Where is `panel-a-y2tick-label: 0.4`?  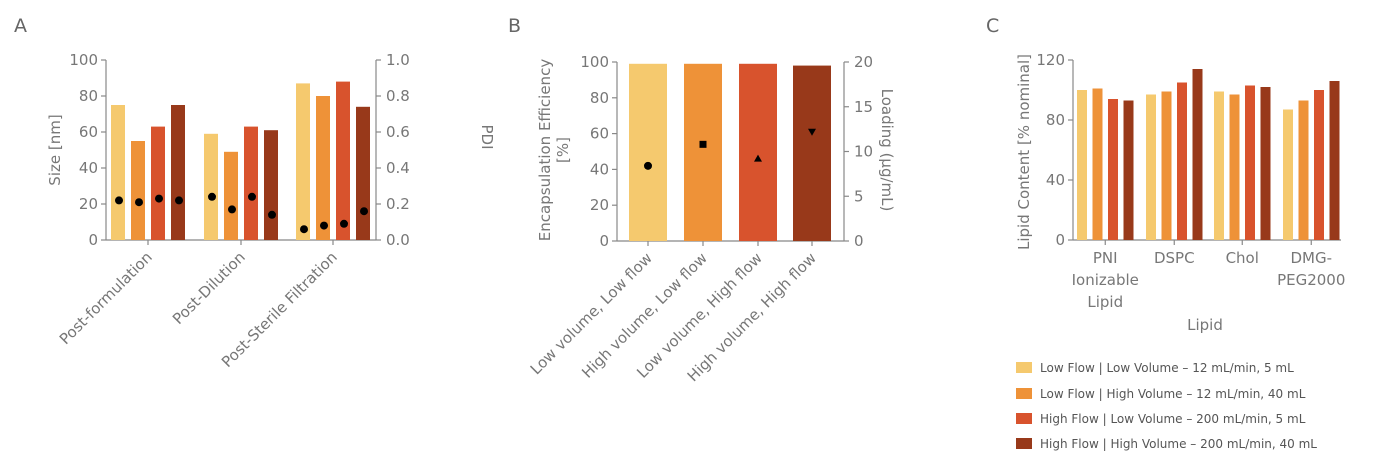
panel-a-y2tick-label: 0.4 is located at coordinates (398, 168).